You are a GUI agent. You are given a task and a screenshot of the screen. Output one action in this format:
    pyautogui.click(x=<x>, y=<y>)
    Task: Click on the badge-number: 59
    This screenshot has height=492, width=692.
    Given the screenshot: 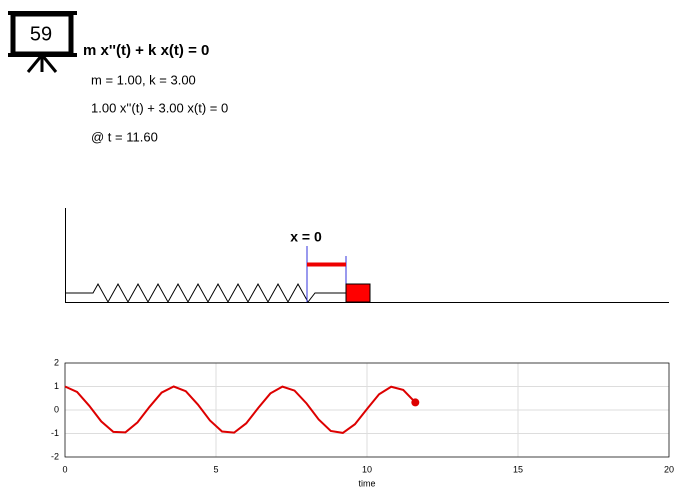 What is the action you would take?
    pyautogui.click(x=41, y=34)
    